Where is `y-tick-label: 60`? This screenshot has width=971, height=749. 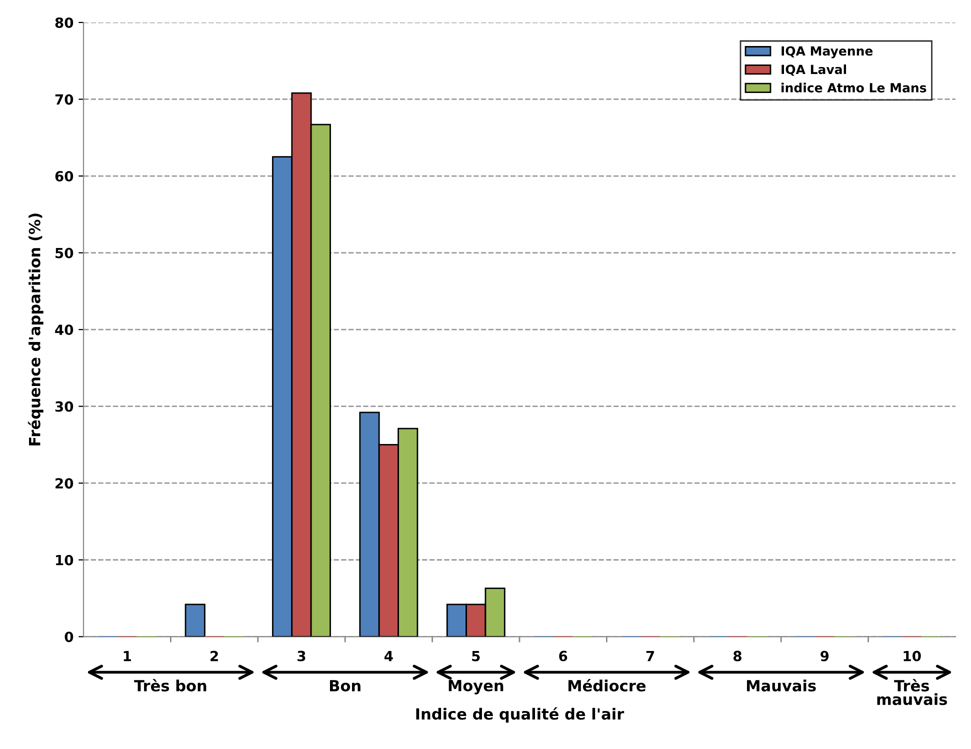
y-tick-label: 60 is located at coordinates (64, 176).